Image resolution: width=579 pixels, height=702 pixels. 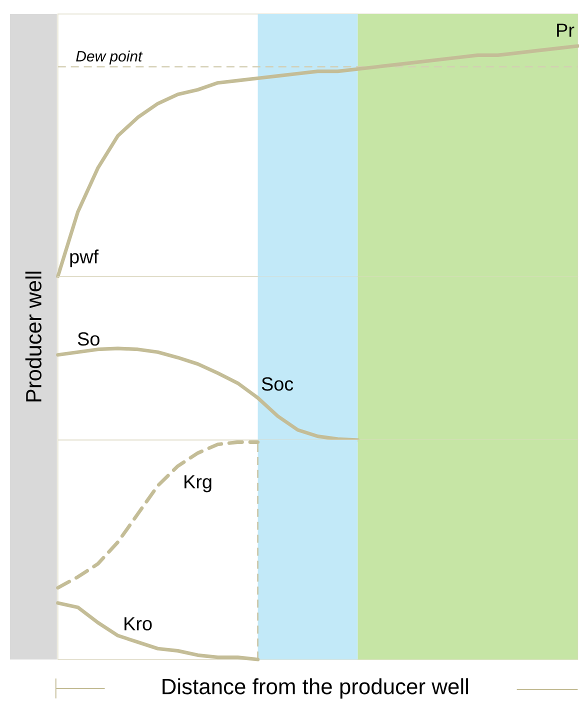 I want to click on annotation: Kro, so click(x=138, y=623).